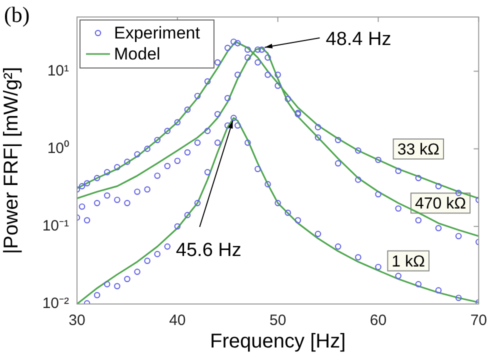  Describe the element at coordinates (278, 341) in the screenshot. I see `x-axis-title: Frequency [Hz]` at that location.